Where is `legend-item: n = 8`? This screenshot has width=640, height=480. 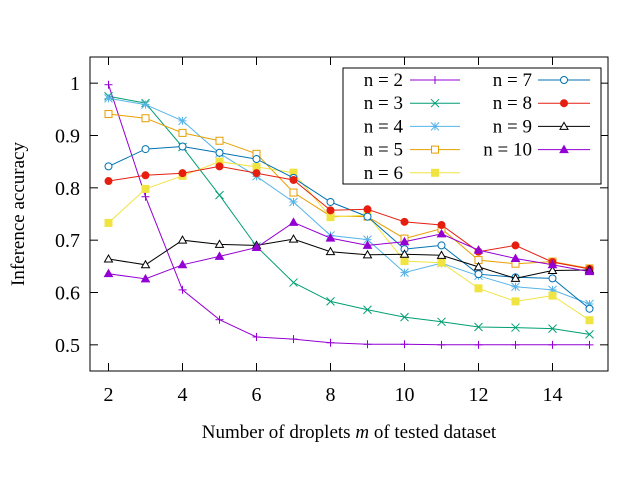
legend-item: n = 8 is located at coordinates (541, 103).